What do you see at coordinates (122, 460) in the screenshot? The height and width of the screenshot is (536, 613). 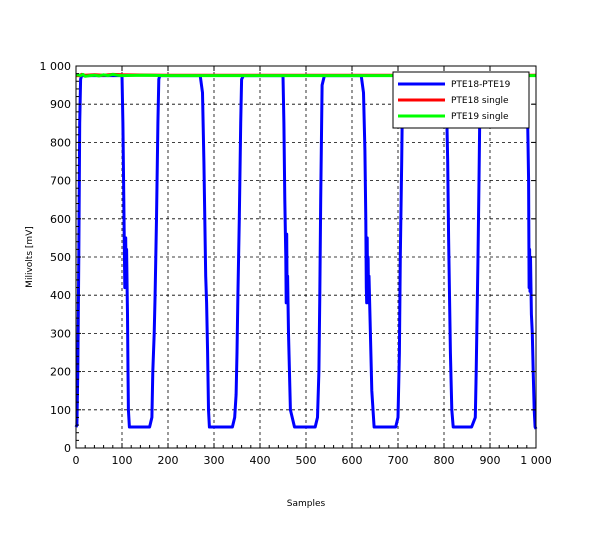 I see `x-tick-label: 100` at bounding box center [122, 460].